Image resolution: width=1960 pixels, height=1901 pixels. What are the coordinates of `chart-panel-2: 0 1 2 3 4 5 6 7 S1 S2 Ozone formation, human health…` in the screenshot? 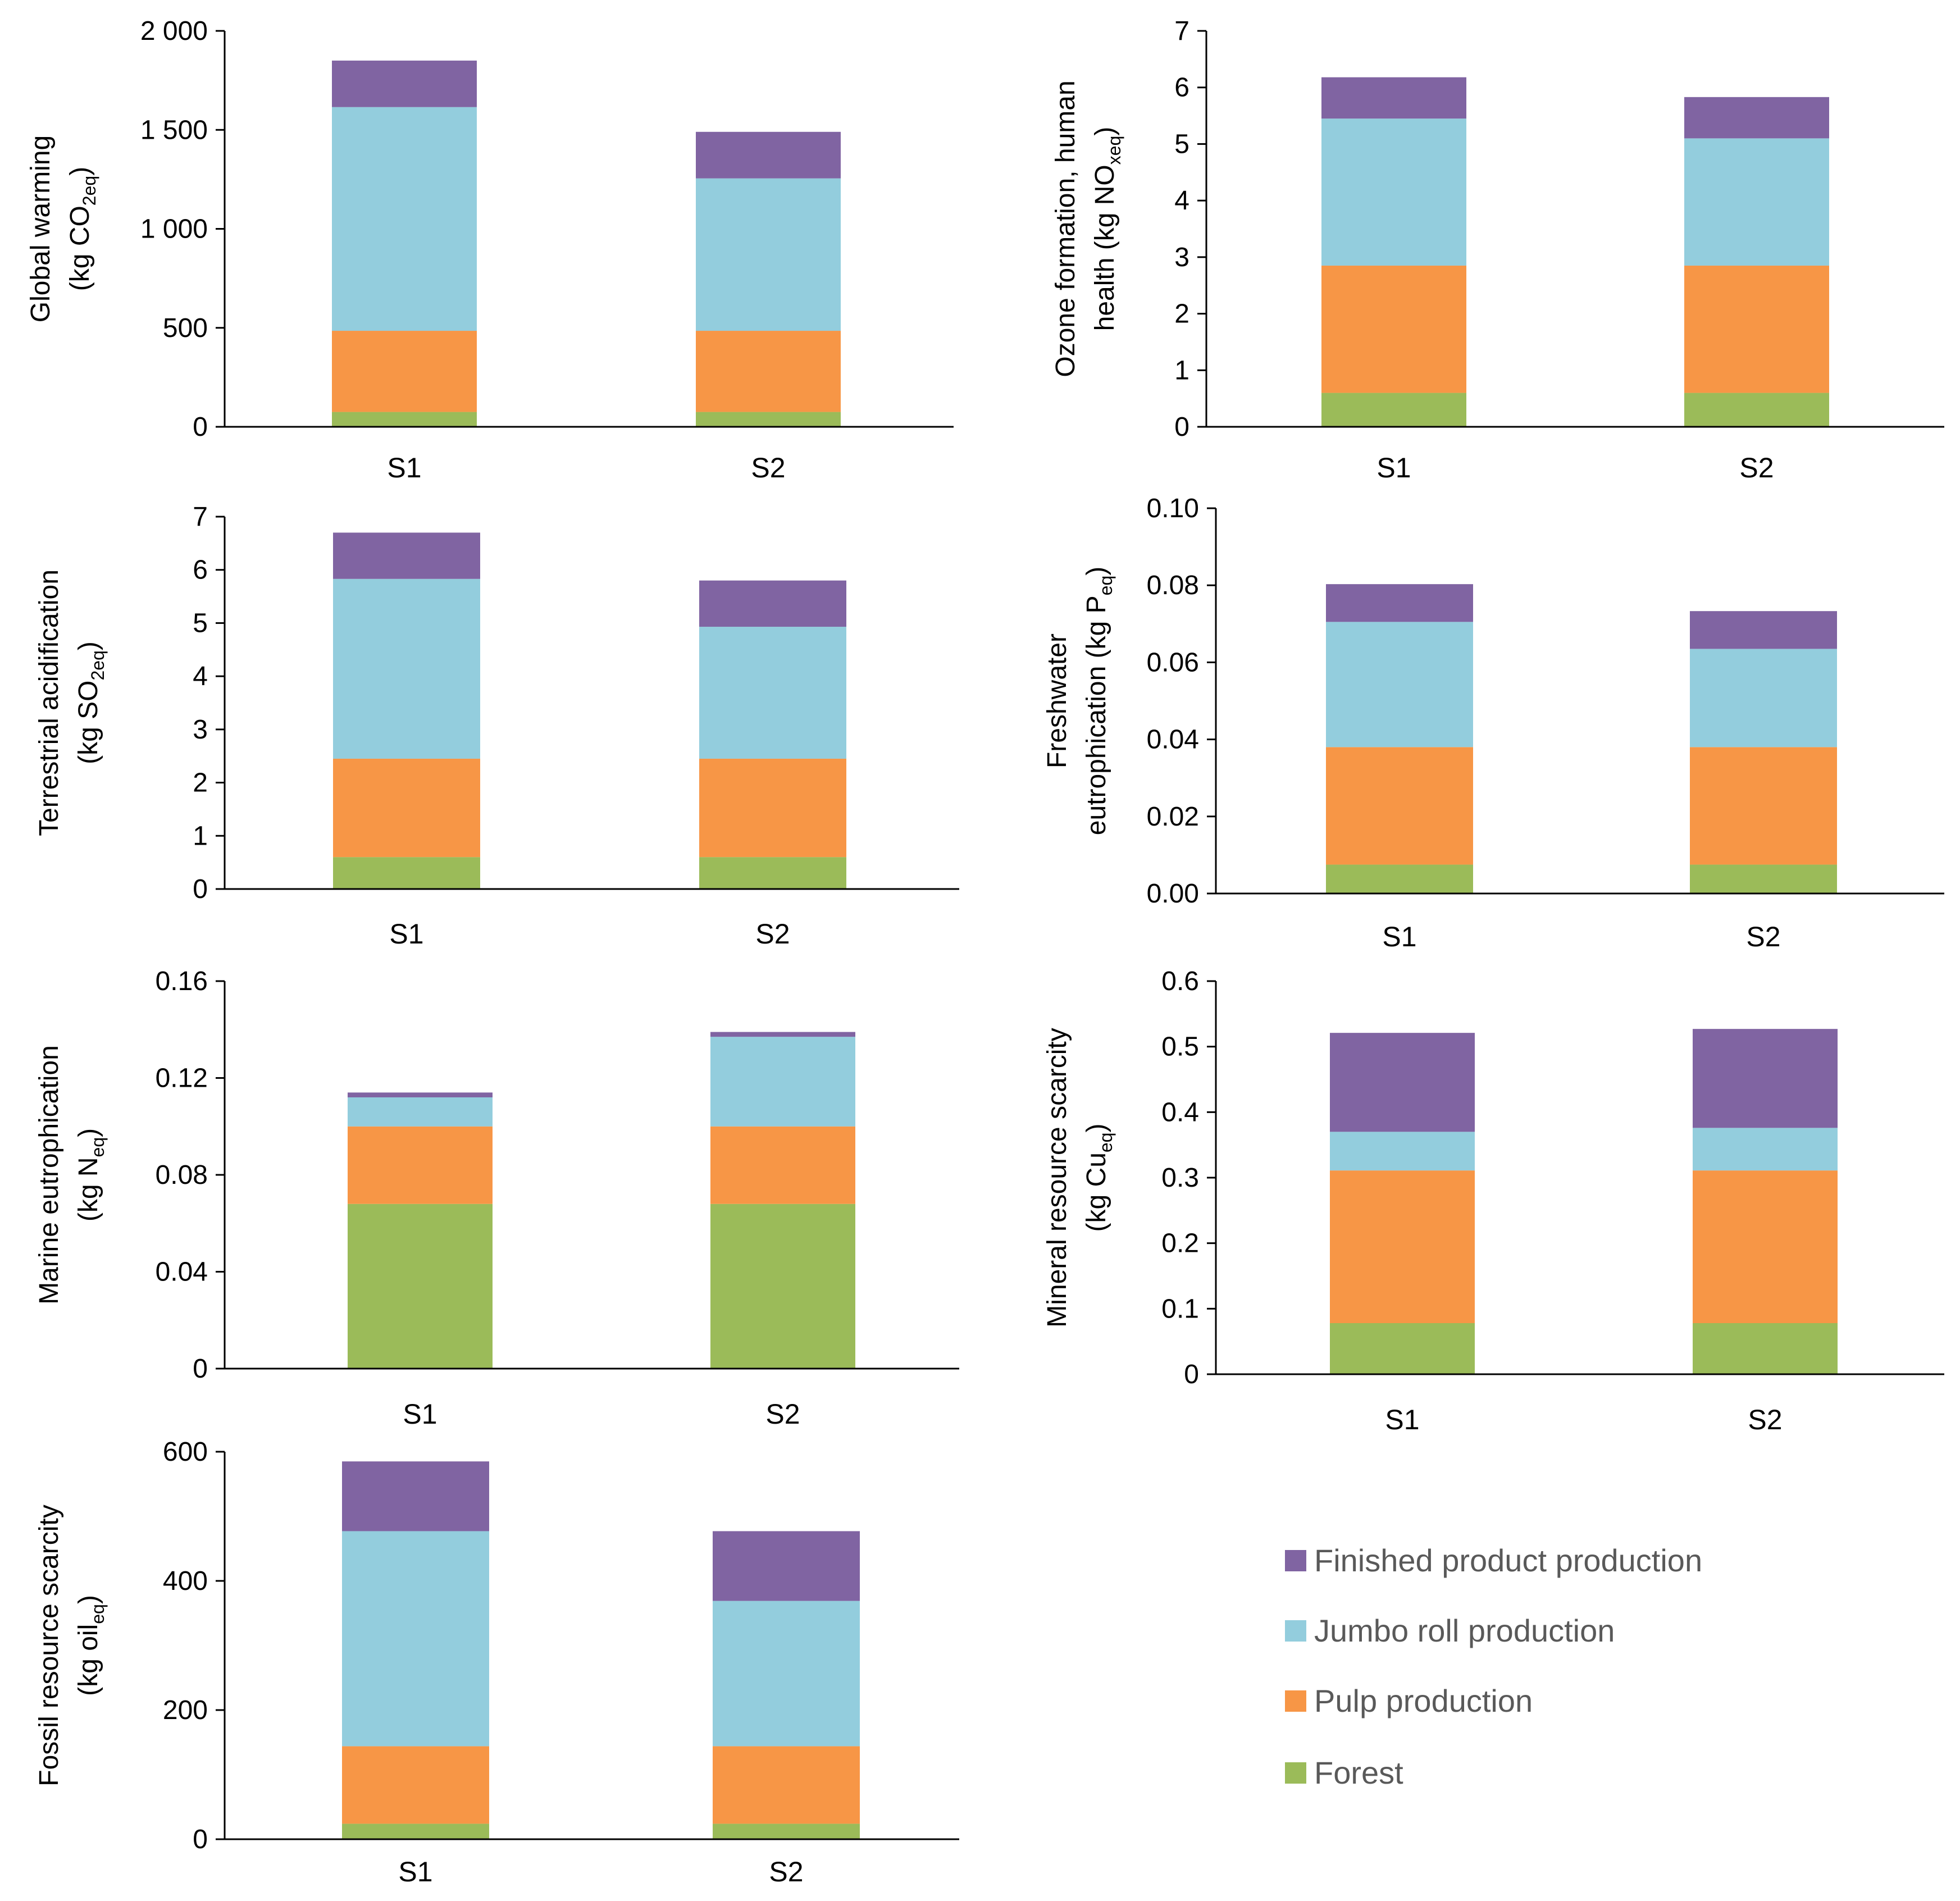 It's located at (1497, 250).